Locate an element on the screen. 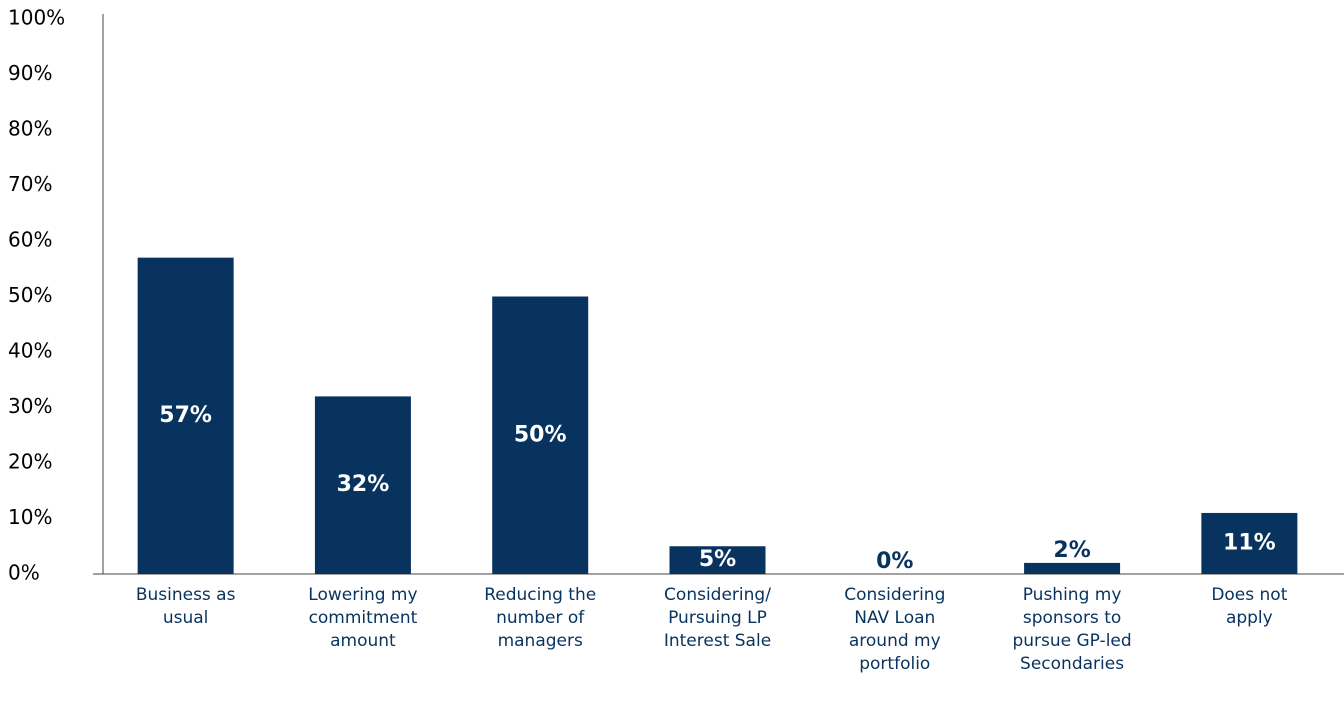 Image resolution: width=1344 pixels, height=705 pixels. x-tick-label: Business as usual is located at coordinates (185, 606).